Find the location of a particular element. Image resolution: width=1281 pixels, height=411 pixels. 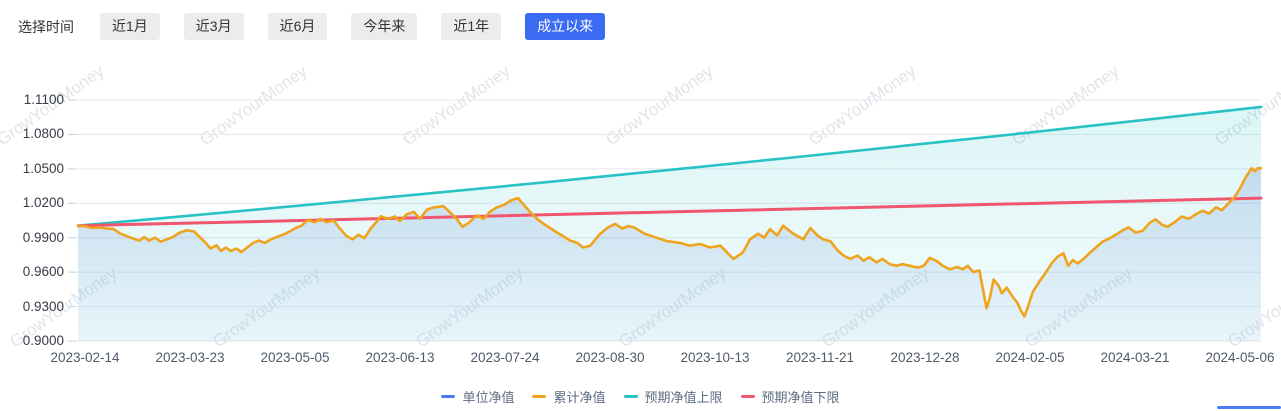

time-range-button-3m: 近3月 is located at coordinates (213, 26).